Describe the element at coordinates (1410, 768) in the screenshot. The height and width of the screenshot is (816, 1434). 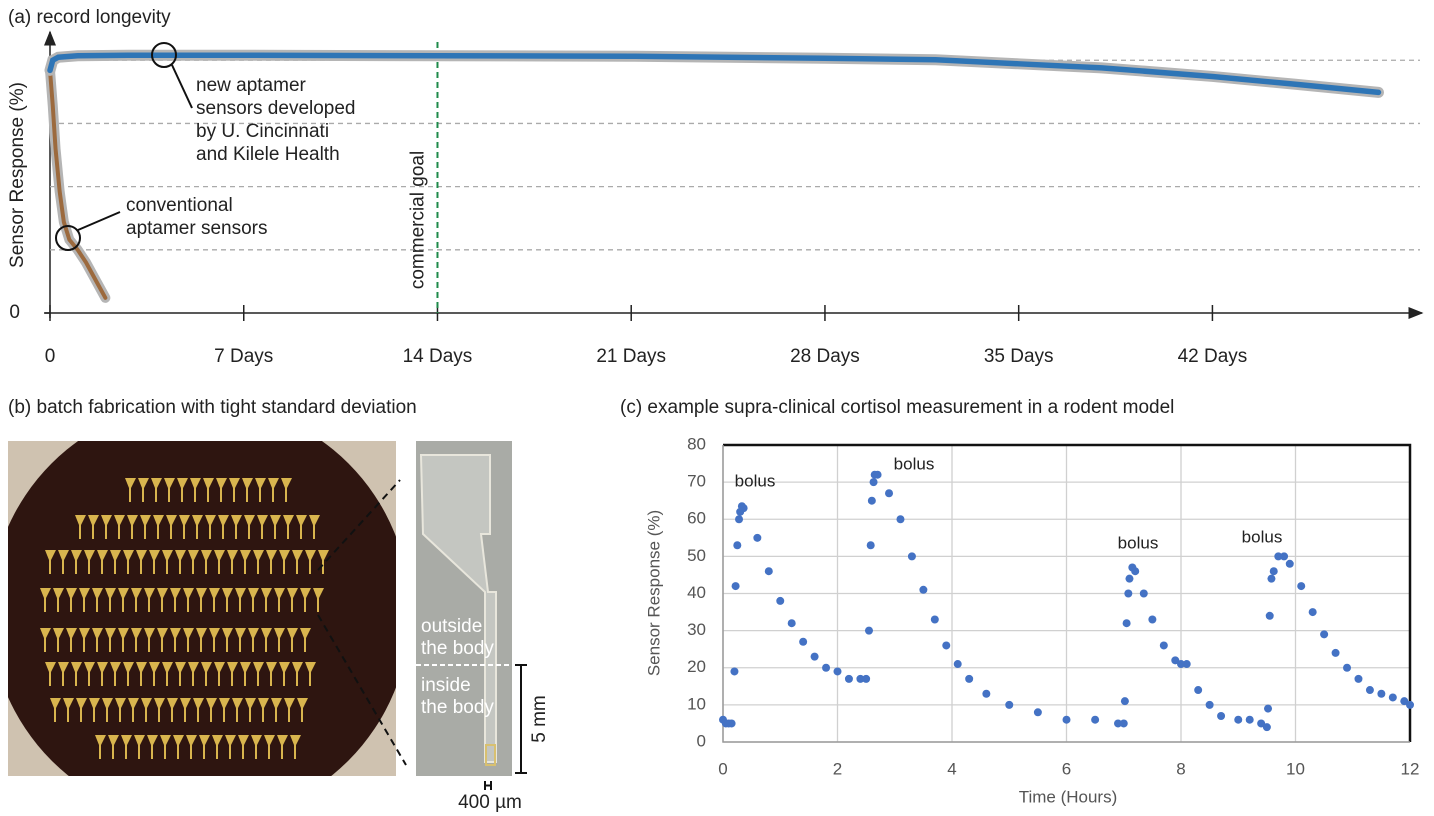
I see `x-tick-label: 12` at that location.